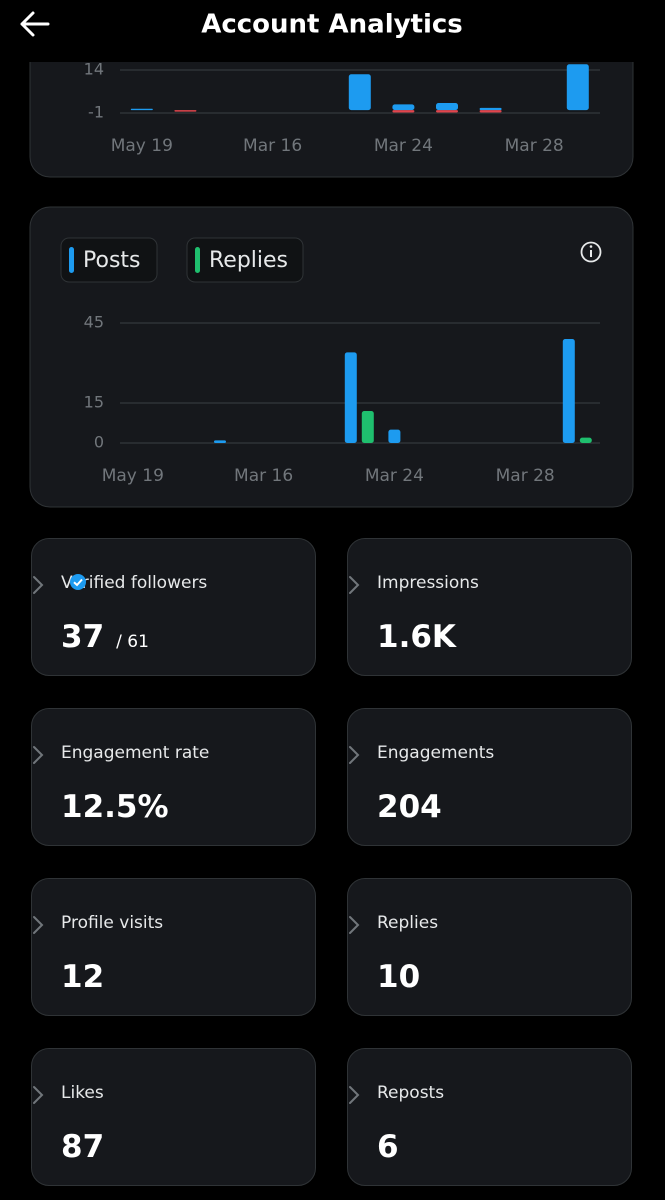 The height and width of the screenshot is (1200, 665). What do you see at coordinates (132, 642) in the screenshot?
I see `metric-suffix: / 61` at bounding box center [132, 642].